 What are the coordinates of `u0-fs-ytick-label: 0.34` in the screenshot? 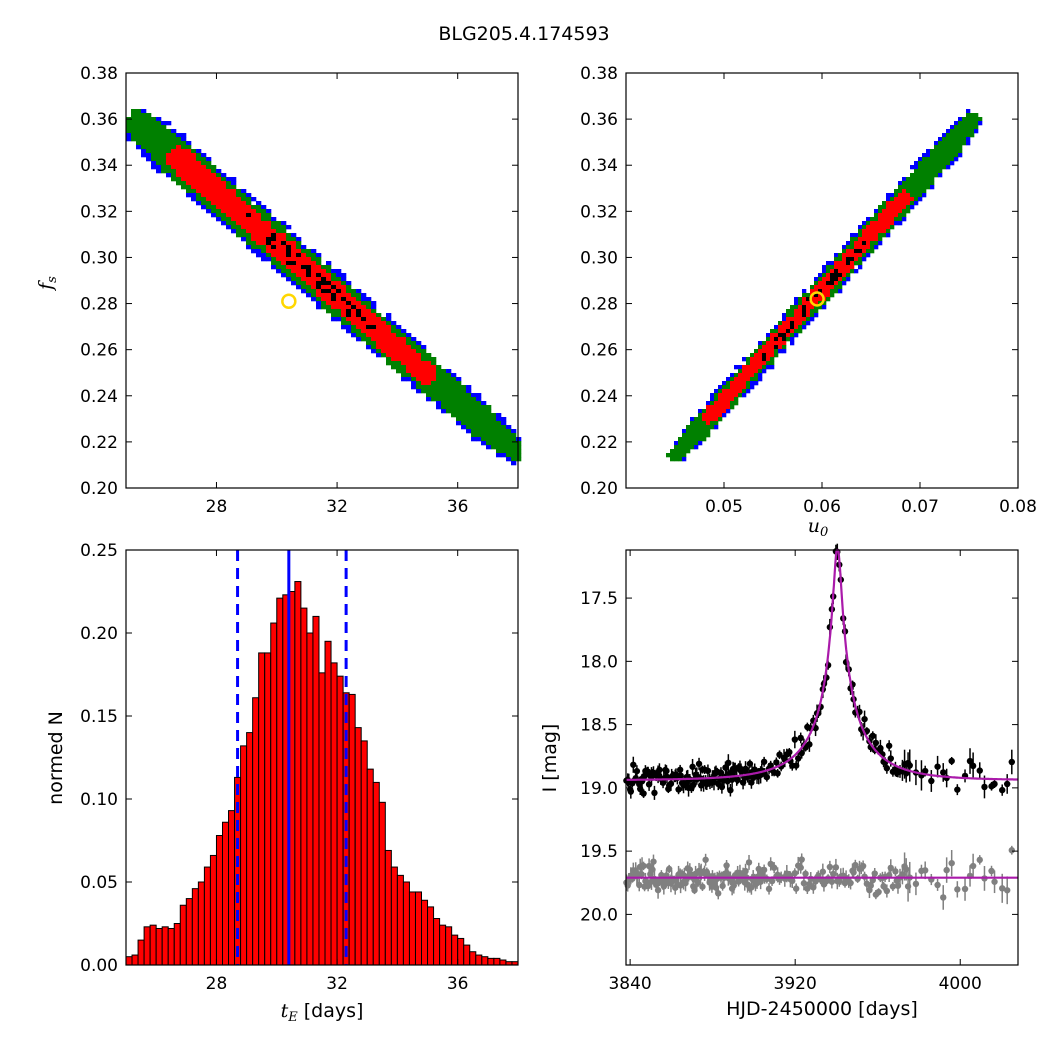 It's located at (599, 166).